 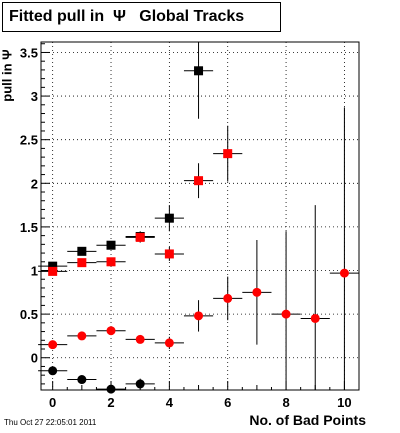 What do you see at coordinates (34, 358) in the screenshot?
I see `y-tick-label: 0` at bounding box center [34, 358].